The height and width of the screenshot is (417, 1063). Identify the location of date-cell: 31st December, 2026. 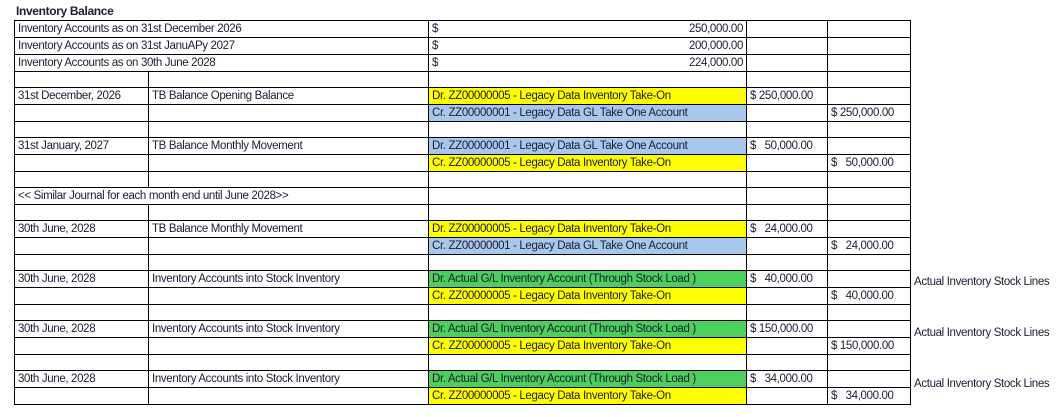
(81, 96).